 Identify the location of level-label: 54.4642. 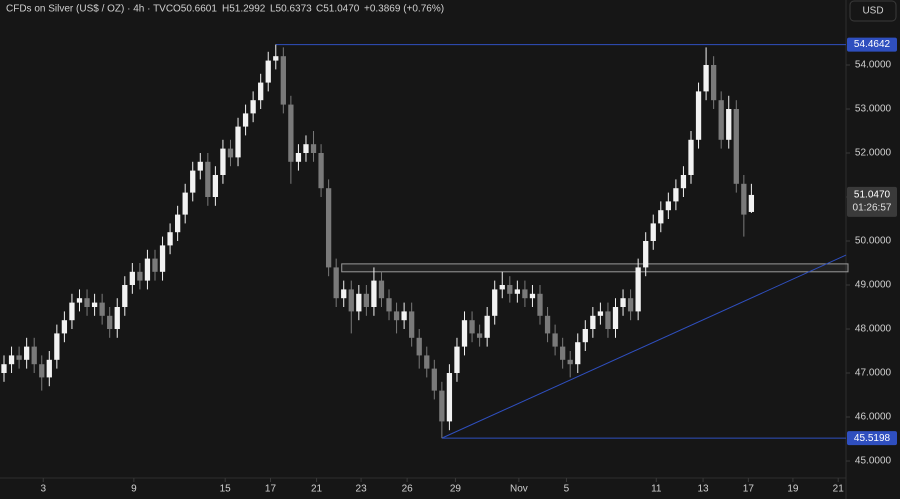
(872, 44).